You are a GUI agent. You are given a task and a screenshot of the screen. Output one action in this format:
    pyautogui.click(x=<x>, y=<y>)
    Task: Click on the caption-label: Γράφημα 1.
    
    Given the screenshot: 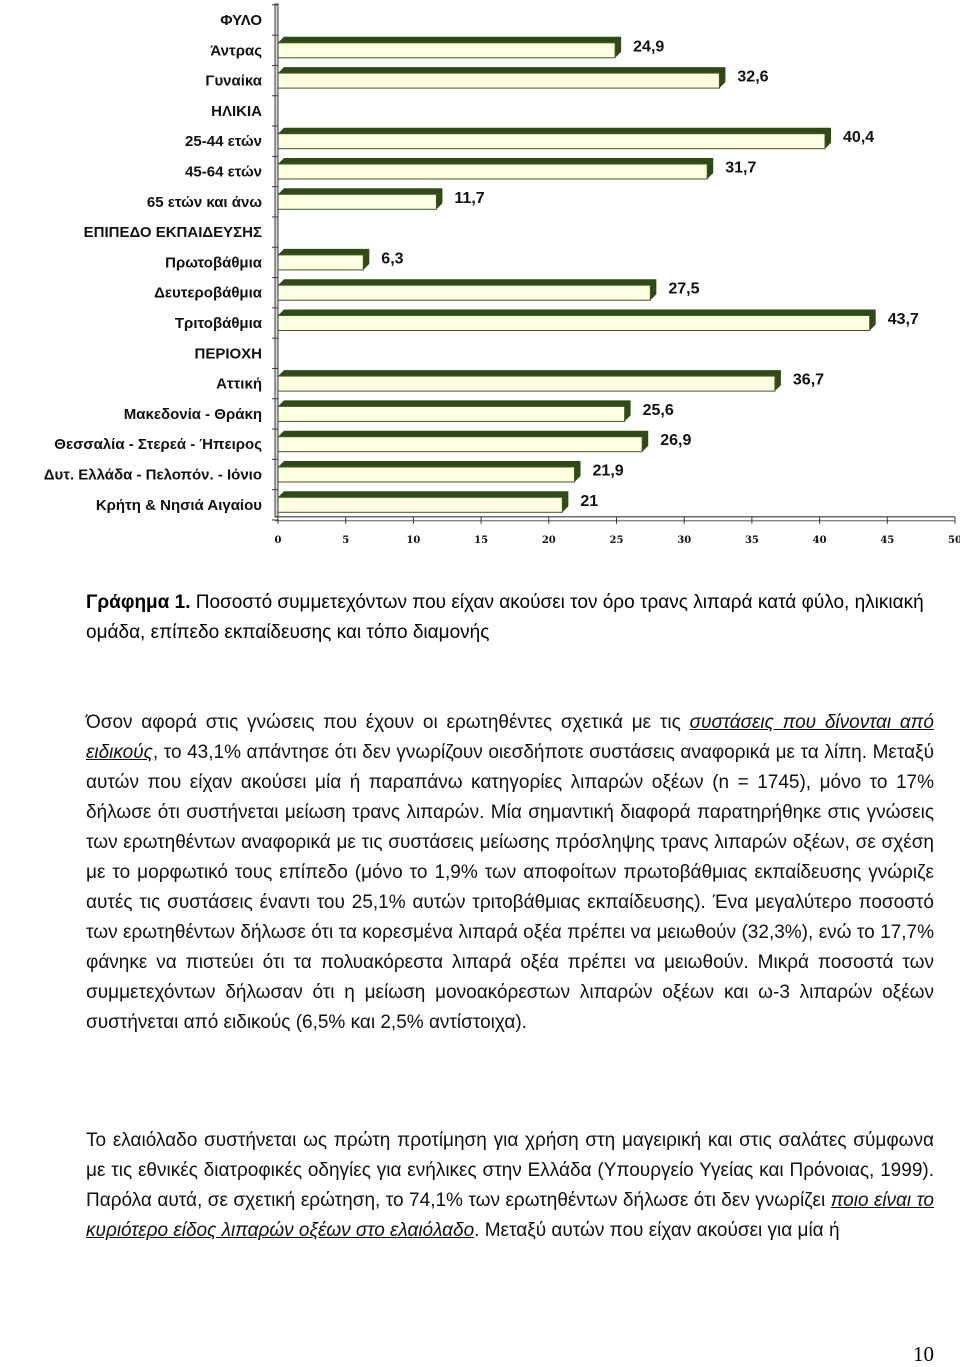 What is the action you would take?
    pyautogui.click(x=138, y=602)
    